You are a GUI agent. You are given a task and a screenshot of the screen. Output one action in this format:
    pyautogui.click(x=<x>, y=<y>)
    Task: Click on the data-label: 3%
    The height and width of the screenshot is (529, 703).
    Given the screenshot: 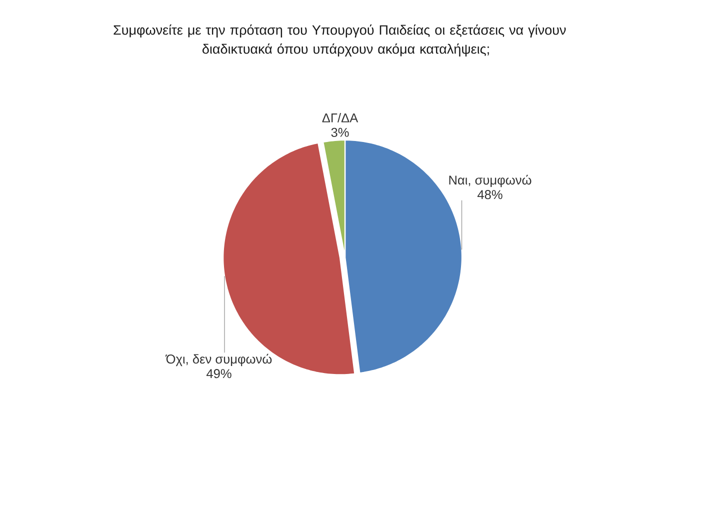 What is the action you would take?
    pyautogui.click(x=340, y=132)
    